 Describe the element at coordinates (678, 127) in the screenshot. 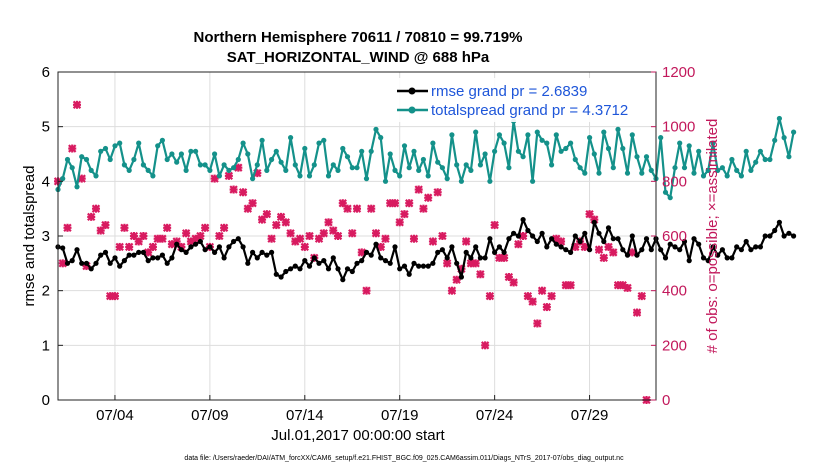

I see `y-right-tick-label: 1000` at that location.